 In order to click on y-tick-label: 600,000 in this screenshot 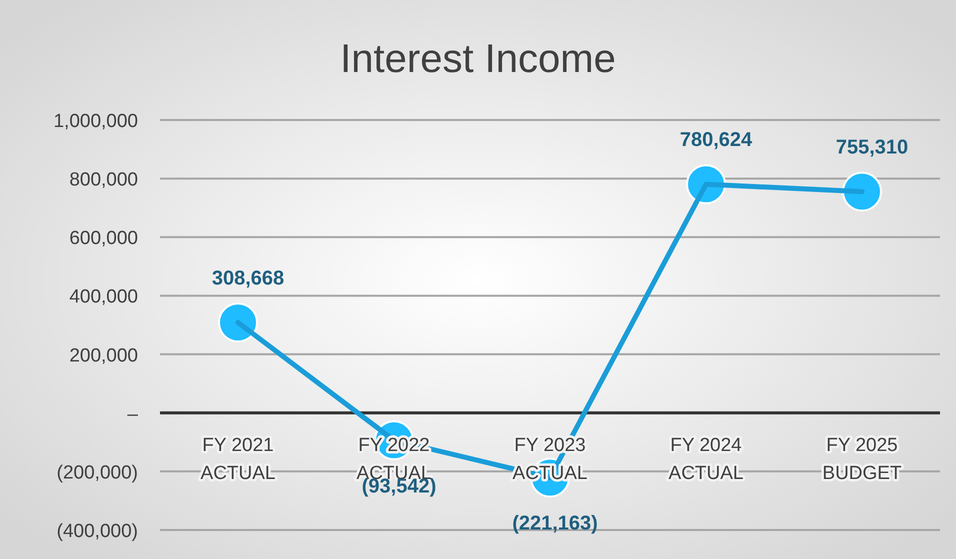, I will do `click(103, 239)`.